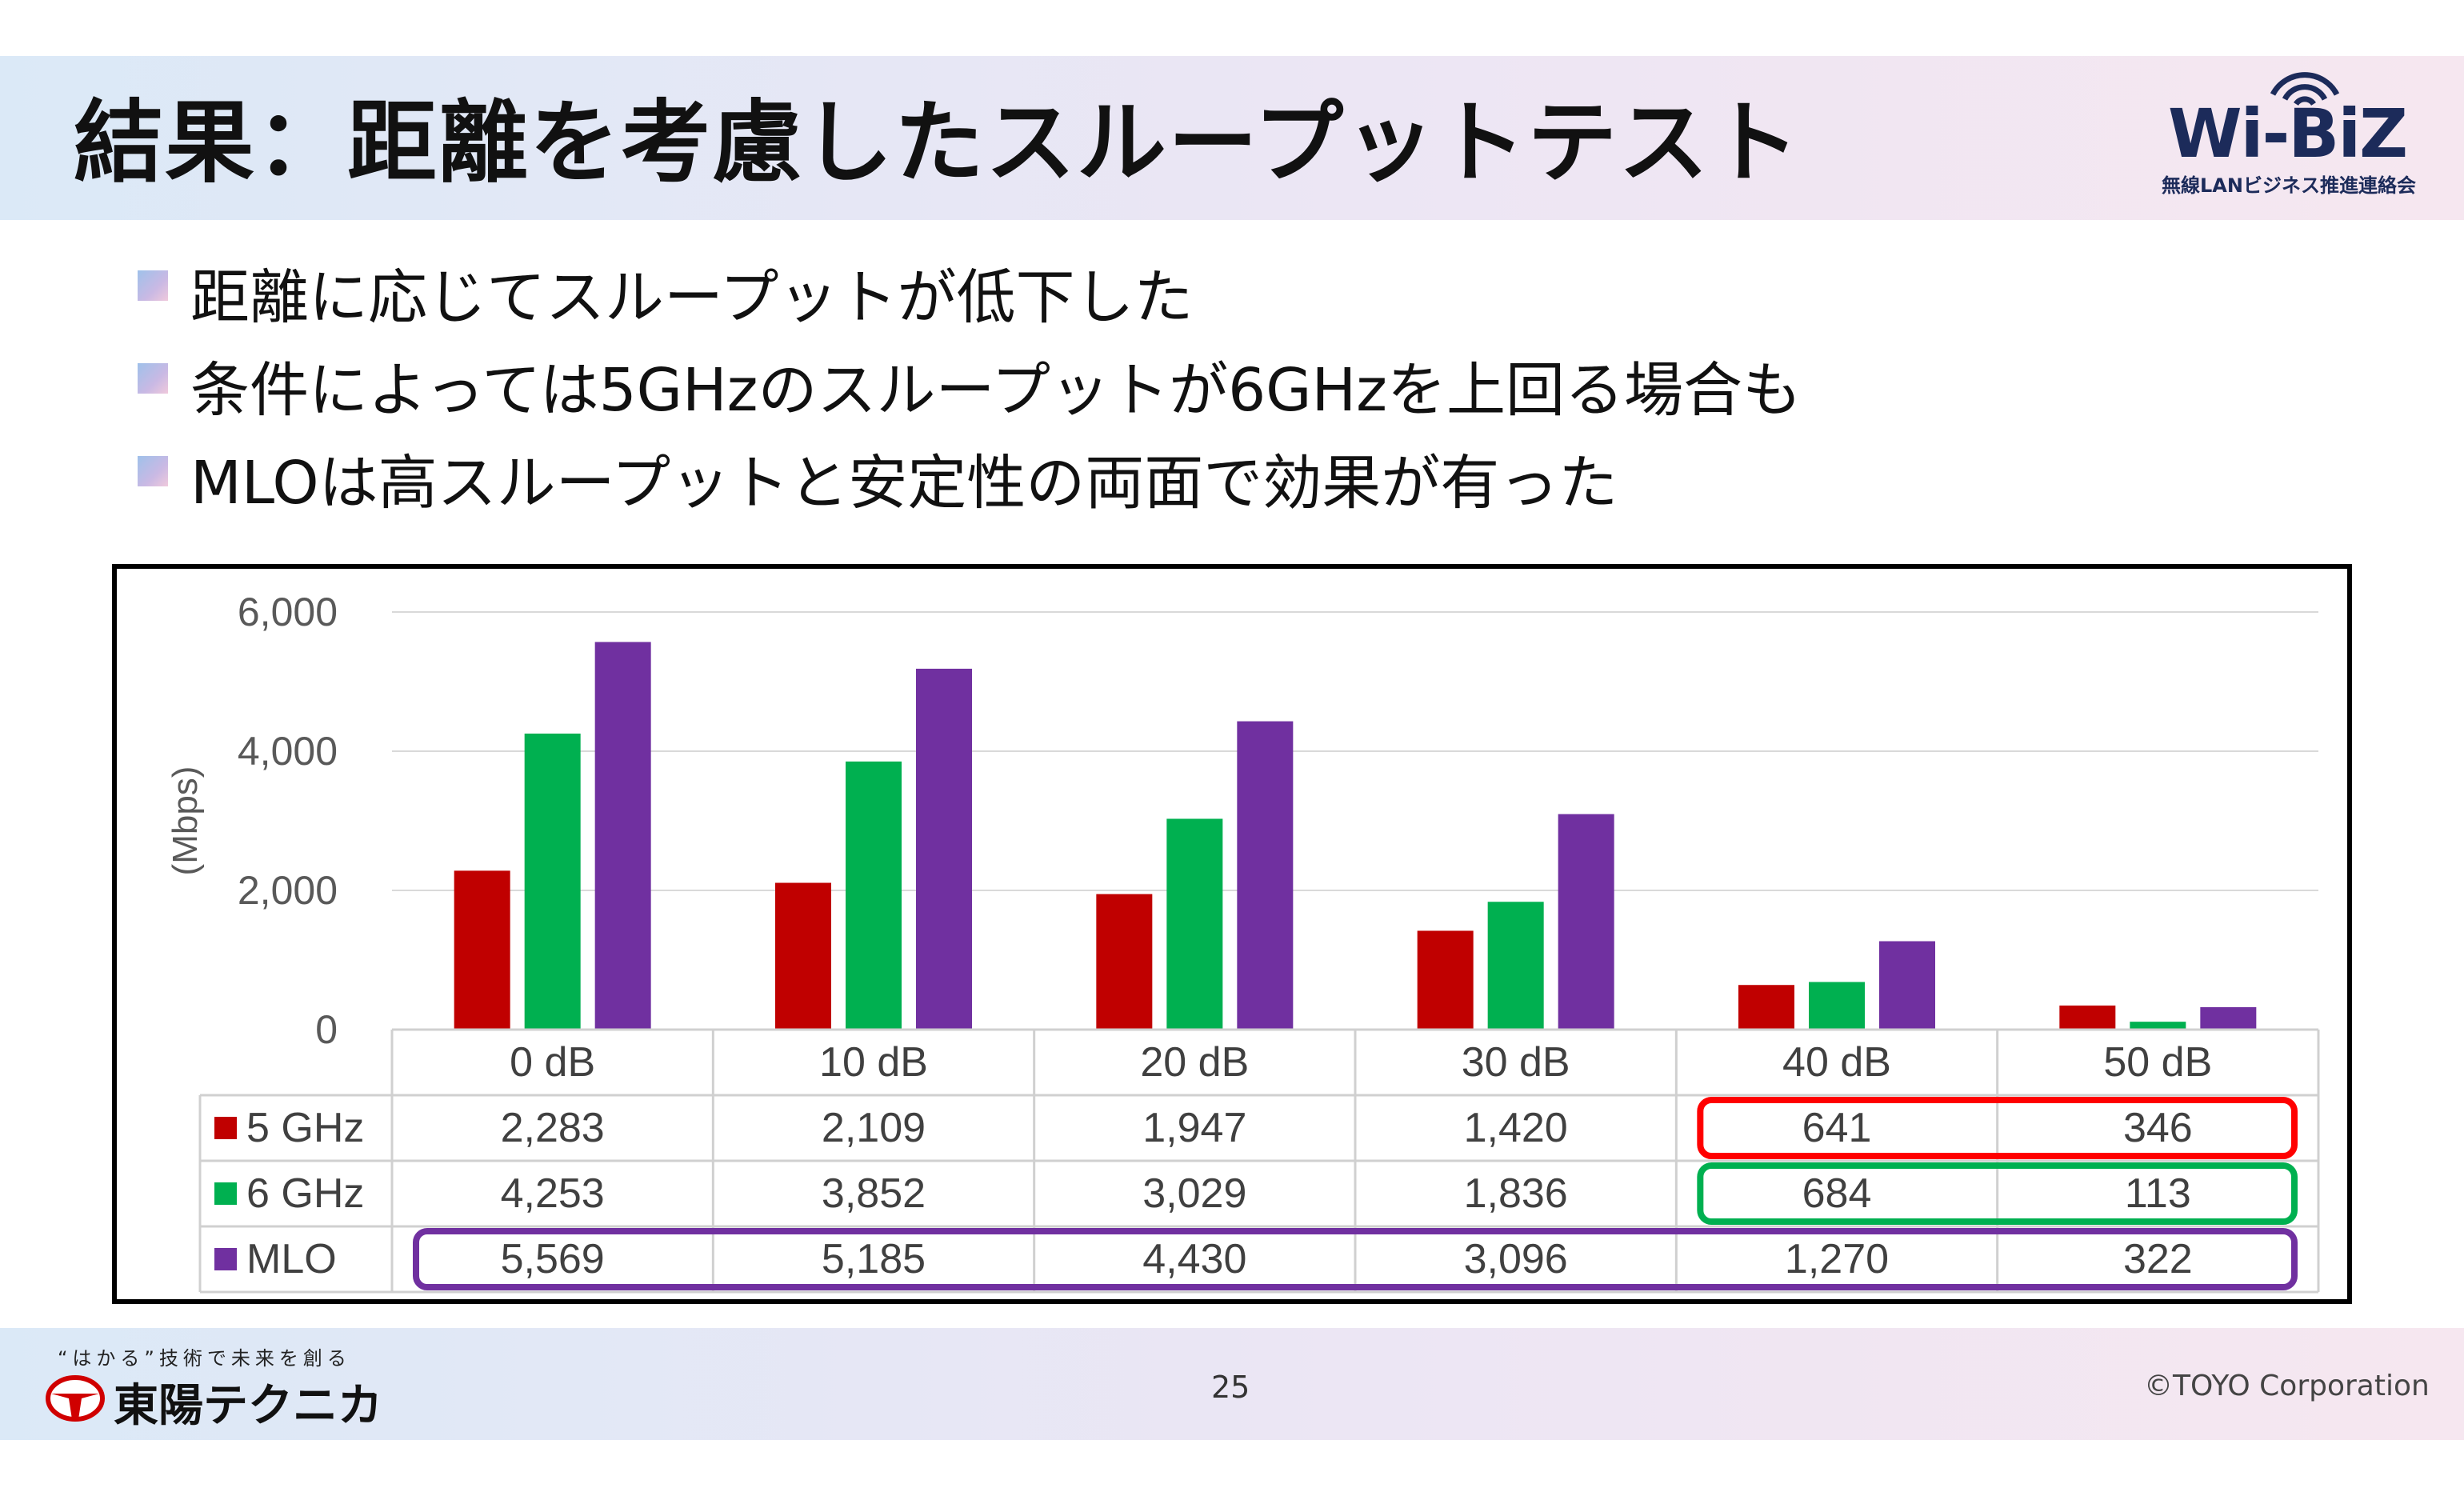 This screenshot has height=1496, width=2464. What do you see at coordinates (204, 1358) in the screenshot?
I see `footer-slogan: “はかる”技術で未来を創る` at bounding box center [204, 1358].